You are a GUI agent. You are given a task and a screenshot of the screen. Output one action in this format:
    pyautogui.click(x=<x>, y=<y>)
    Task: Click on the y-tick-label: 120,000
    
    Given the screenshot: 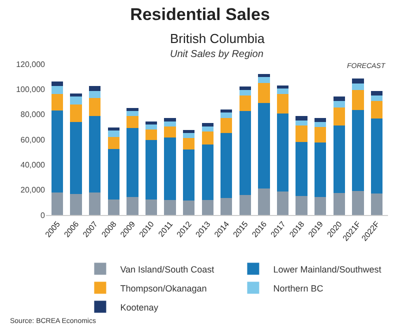 What is the action you would take?
    pyautogui.click(x=31, y=64)
    